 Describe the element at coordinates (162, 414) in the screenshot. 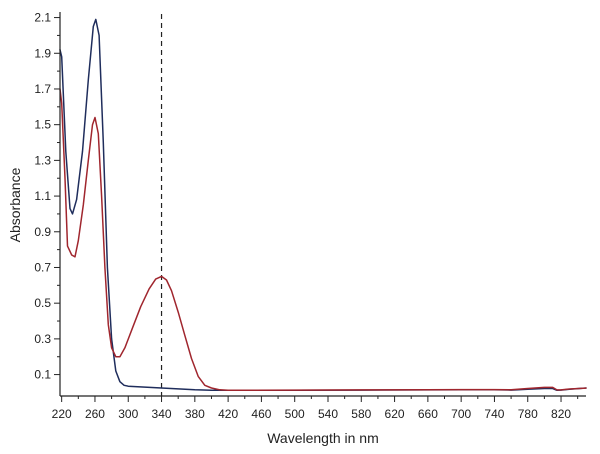

I see `x-tick-label: 340` at that location.